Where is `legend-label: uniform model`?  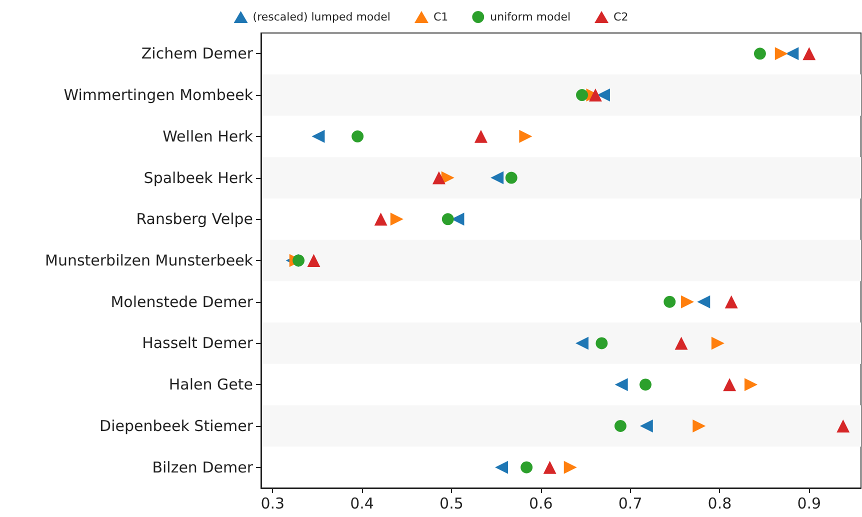 legend-label: uniform model is located at coordinates (530, 17).